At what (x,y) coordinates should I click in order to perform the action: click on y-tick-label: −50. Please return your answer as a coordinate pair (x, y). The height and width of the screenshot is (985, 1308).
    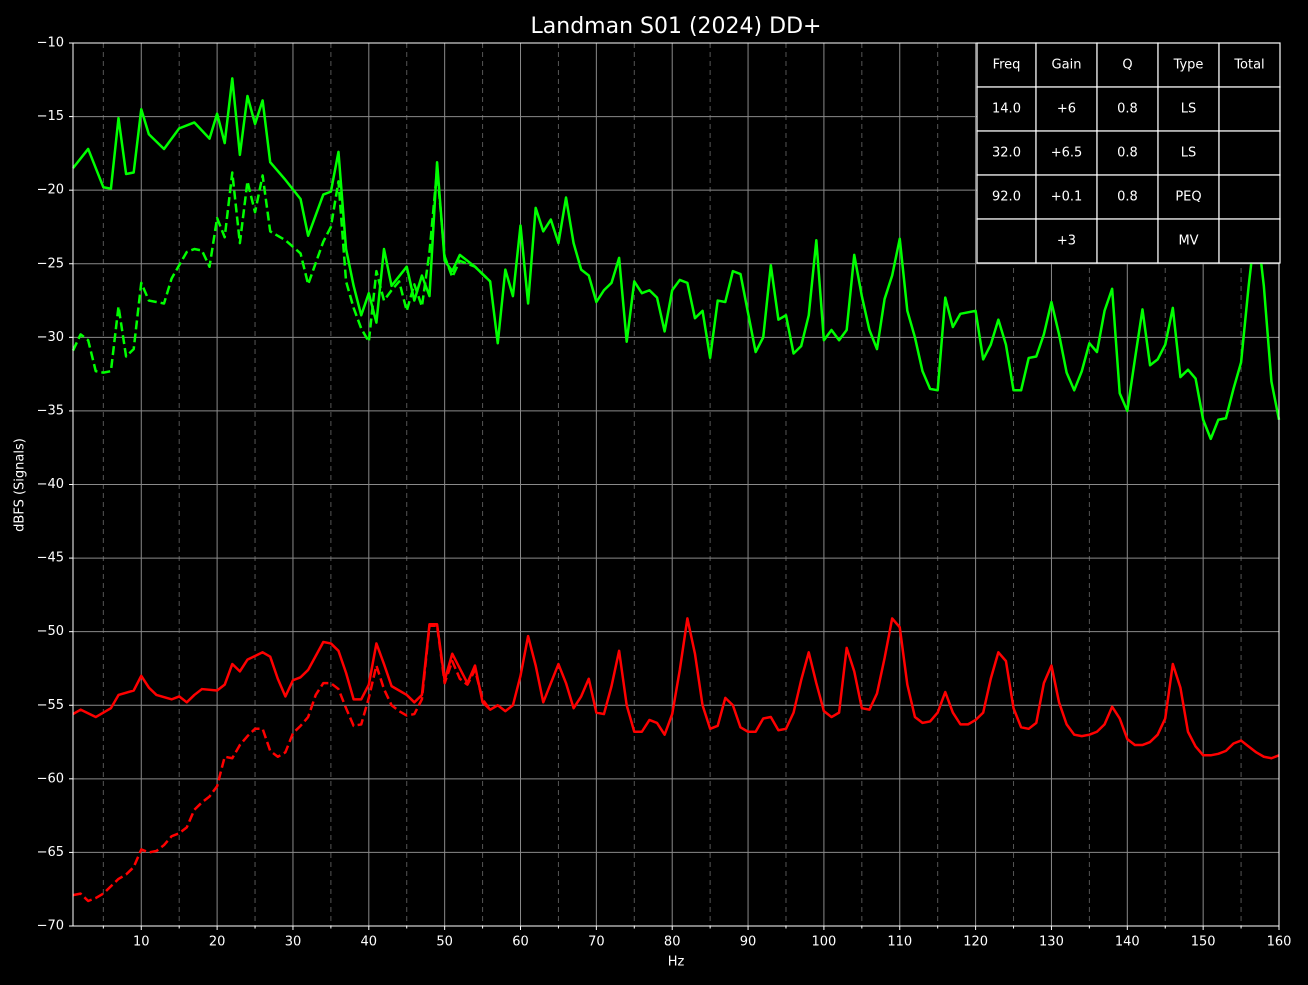
    Looking at the image, I should click on (50, 631).